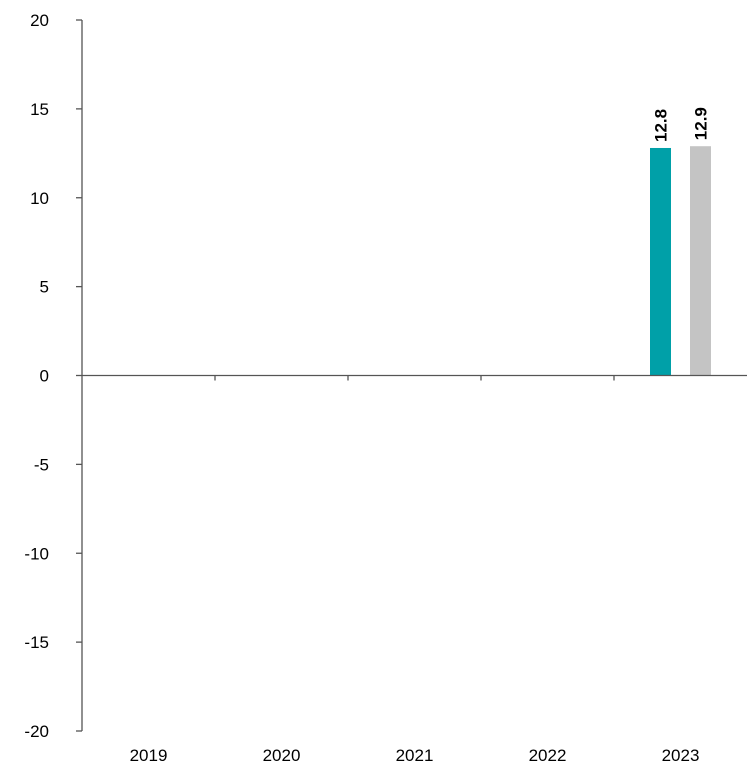 The width and height of the screenshot is (747, 767). Describe the element at coordinates (39, 20) in the screenshot. I see `y-tick-label: 20` at that location.